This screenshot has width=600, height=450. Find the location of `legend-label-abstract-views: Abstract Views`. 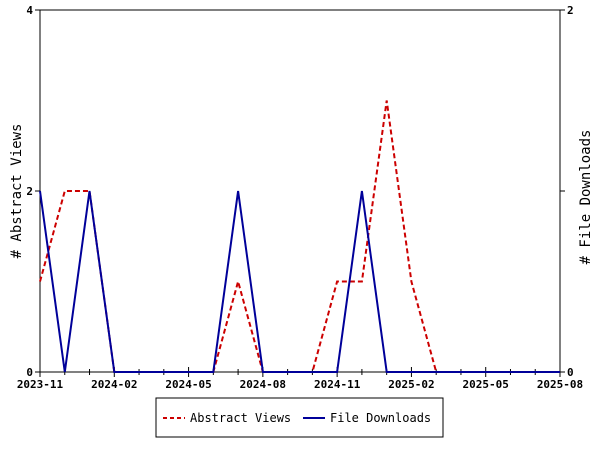

legend-label-abstract-views: Abstract Views is located at coordinates (240, 418).